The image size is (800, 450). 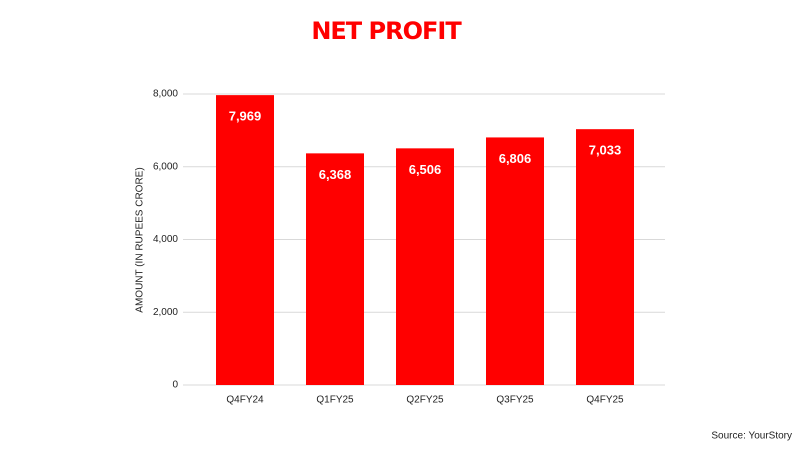 I want to click on y-tick-label: 8,000, so click(x=165, y=94).